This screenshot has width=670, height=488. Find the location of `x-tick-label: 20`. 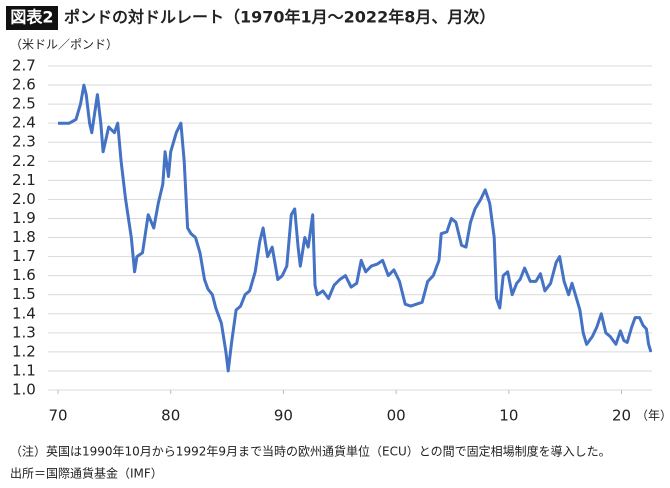

x-tick-label: 20 is located at coordinates (621, 416).